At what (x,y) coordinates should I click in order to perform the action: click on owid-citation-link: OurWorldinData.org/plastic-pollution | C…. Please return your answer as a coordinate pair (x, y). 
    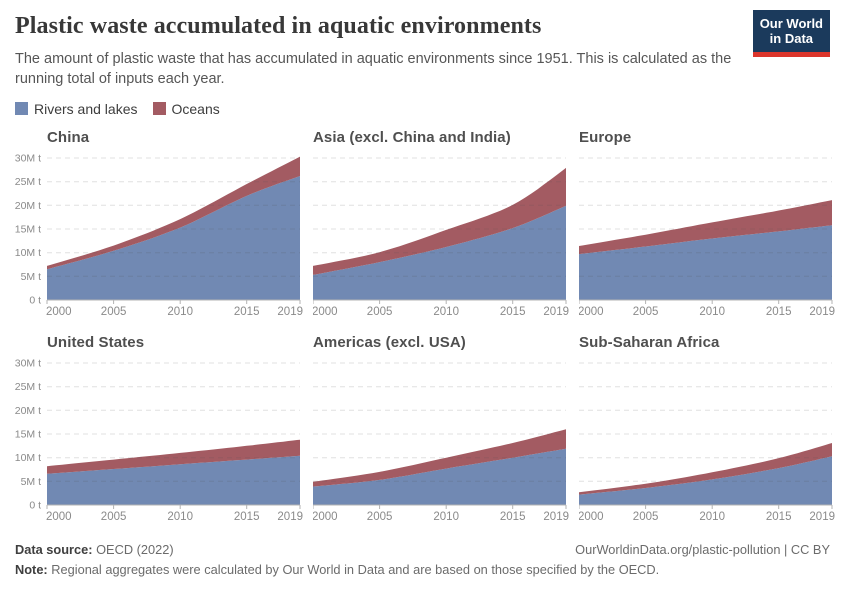
    Looking at the image, I should click on (702, 549).